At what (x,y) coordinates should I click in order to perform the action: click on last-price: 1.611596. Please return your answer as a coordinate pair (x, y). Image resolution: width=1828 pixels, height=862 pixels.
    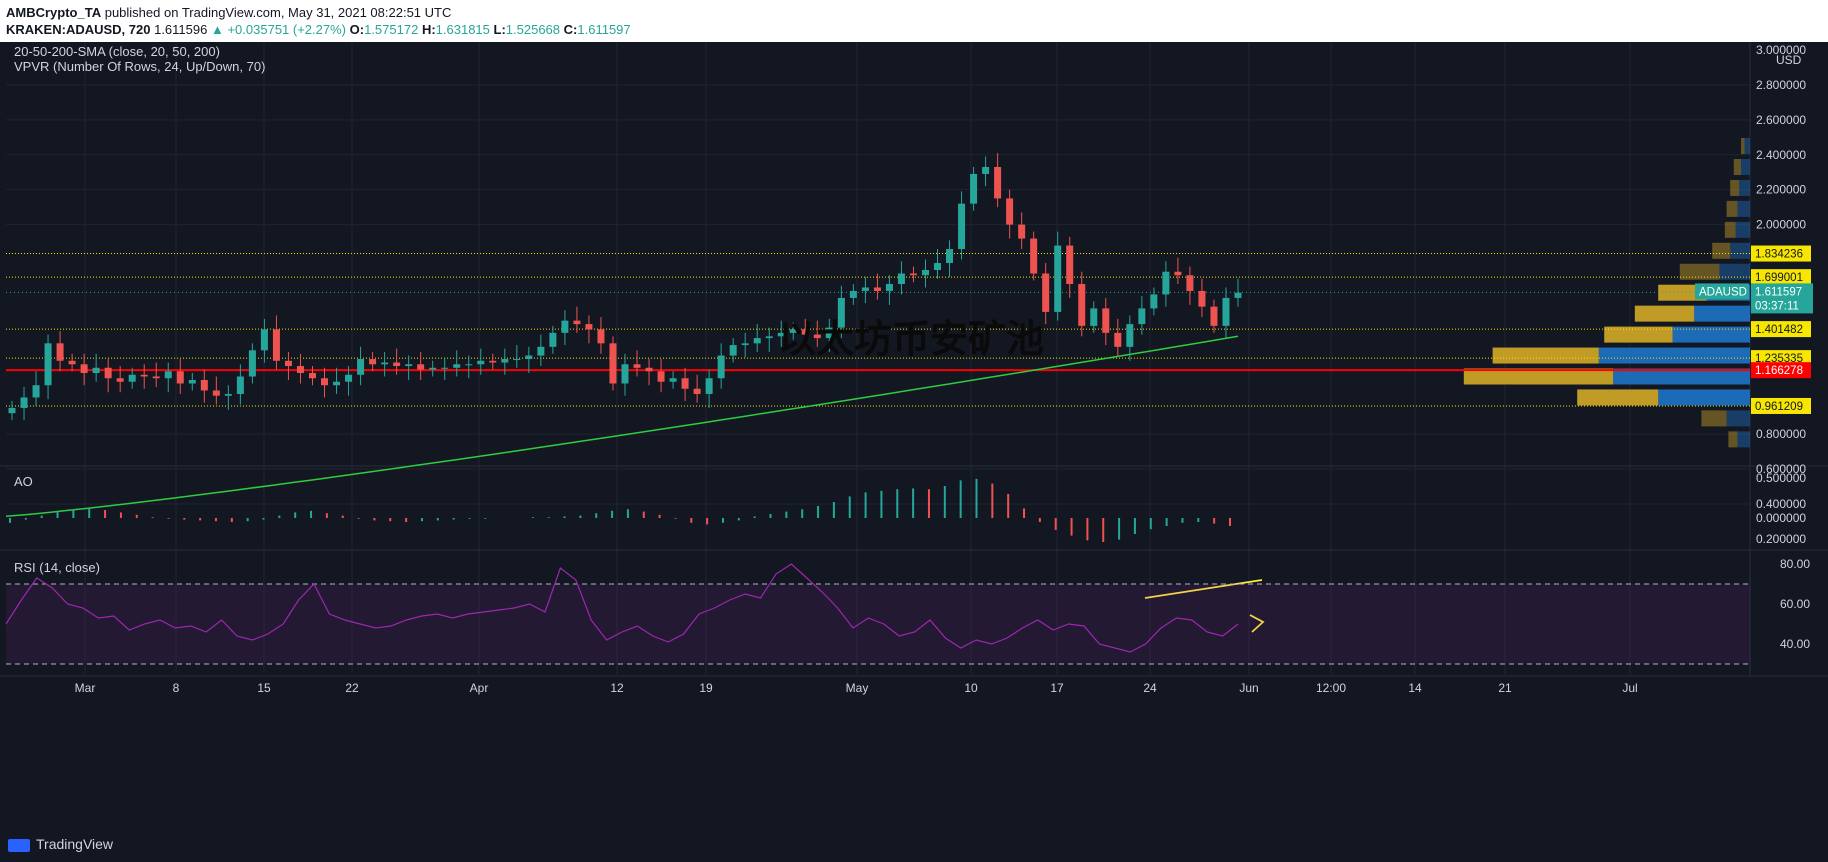
    Looking at the image, I should click on (181, 29).